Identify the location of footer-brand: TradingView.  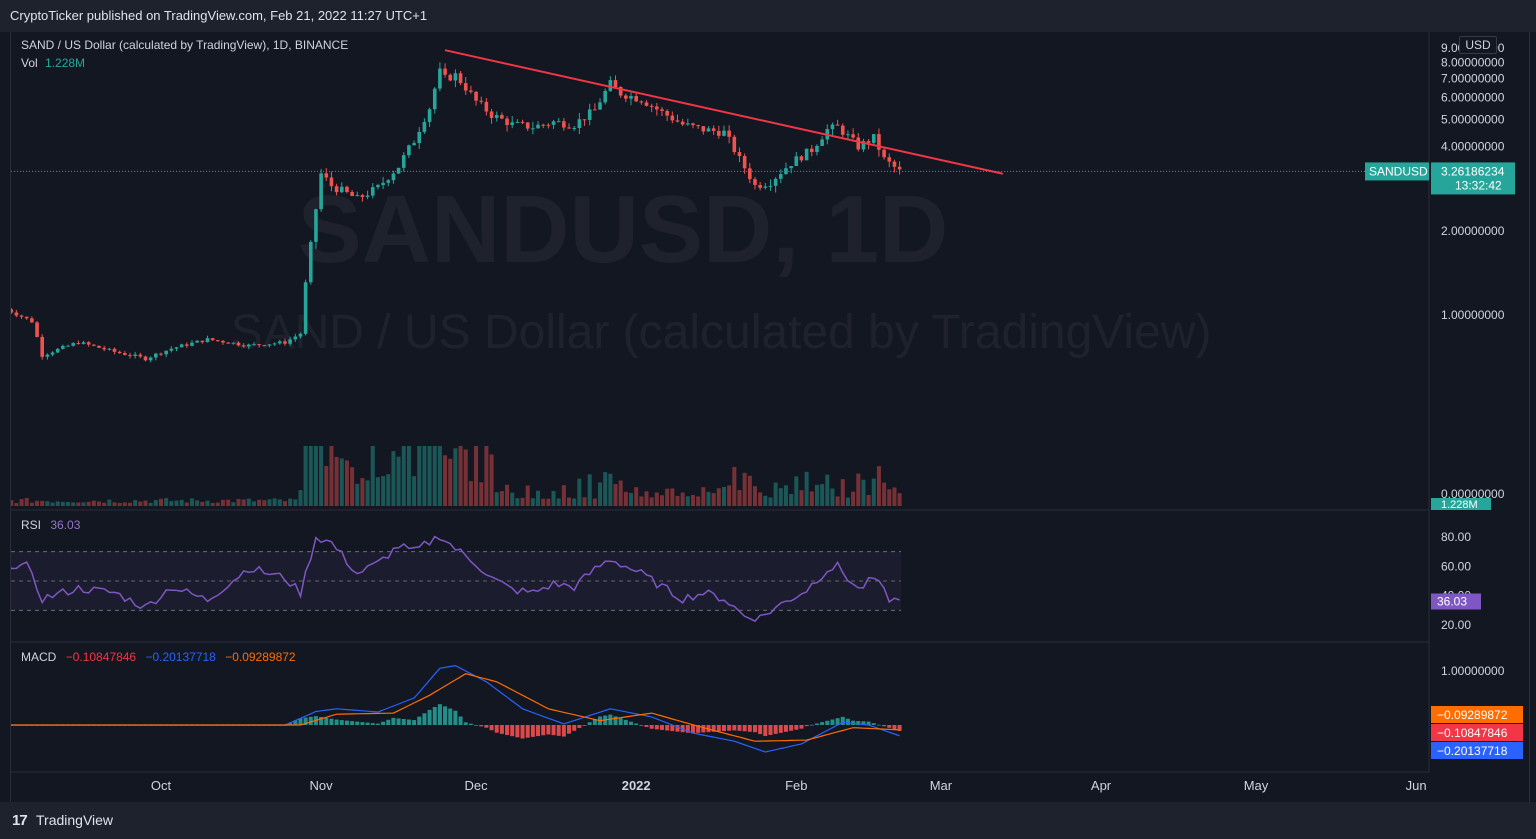
(75, 820).